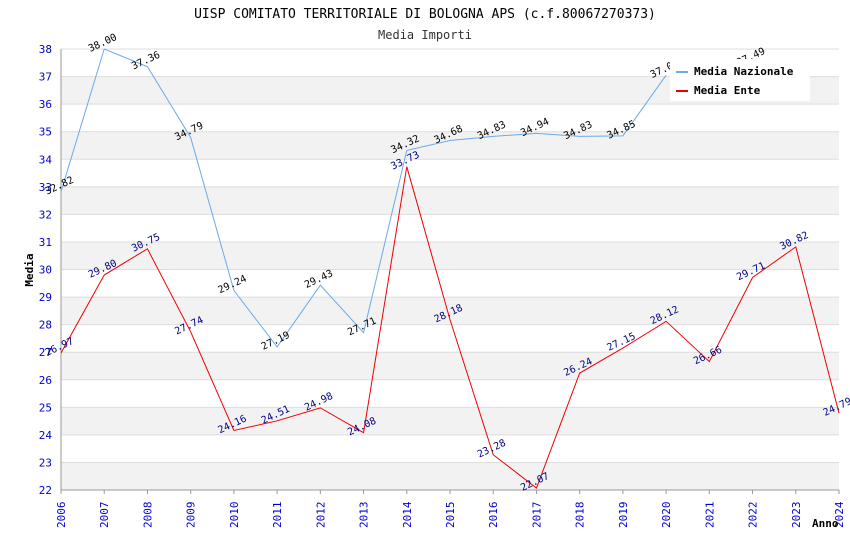  Describe the element at coordinates (45, 132) in the screenshot. I see `y-tick-label: 35` at that location.